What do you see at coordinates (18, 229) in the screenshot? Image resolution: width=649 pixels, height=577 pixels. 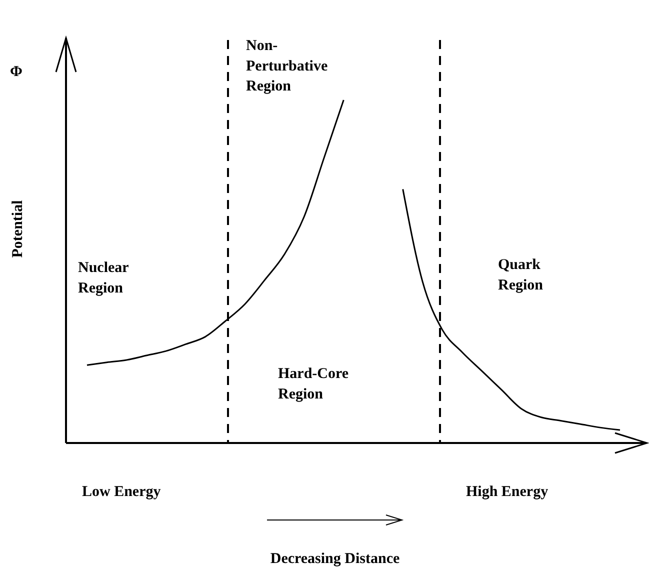 I see `y-axis-title: Potential` at bounding box center [18, 229].